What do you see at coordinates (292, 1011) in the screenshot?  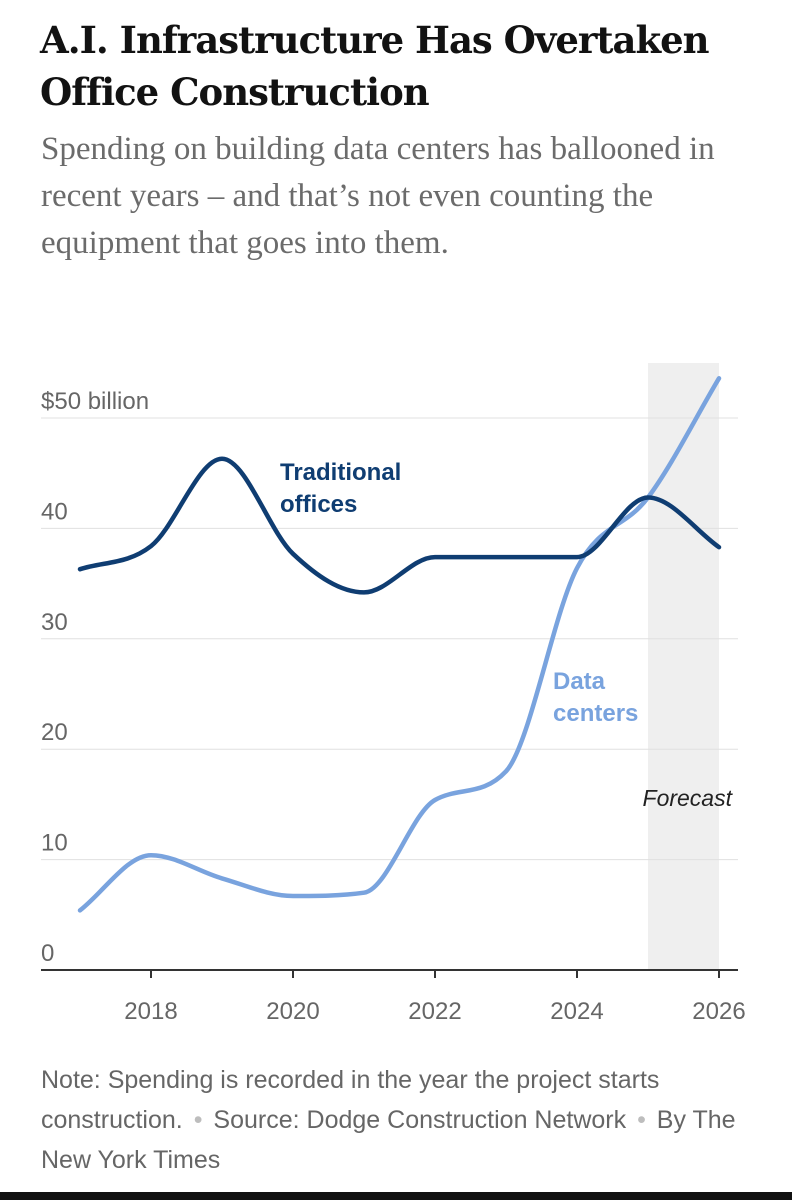 I see `x-tick-label: 2020` at bounding box center [292, 1011].